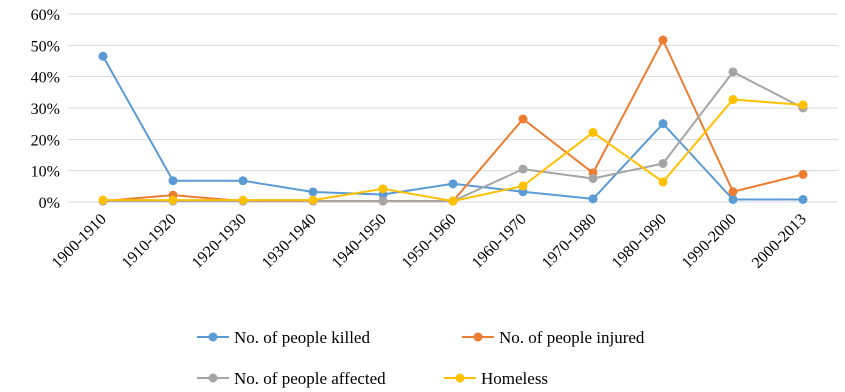  Describe the element at coordinates (514, 378) in the screenshot. I see `legend-label: Homeless` at that location.